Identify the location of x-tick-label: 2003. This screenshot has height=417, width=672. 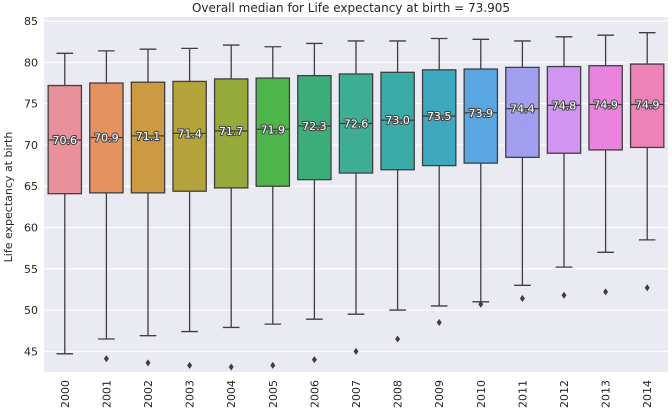
(190, 394).